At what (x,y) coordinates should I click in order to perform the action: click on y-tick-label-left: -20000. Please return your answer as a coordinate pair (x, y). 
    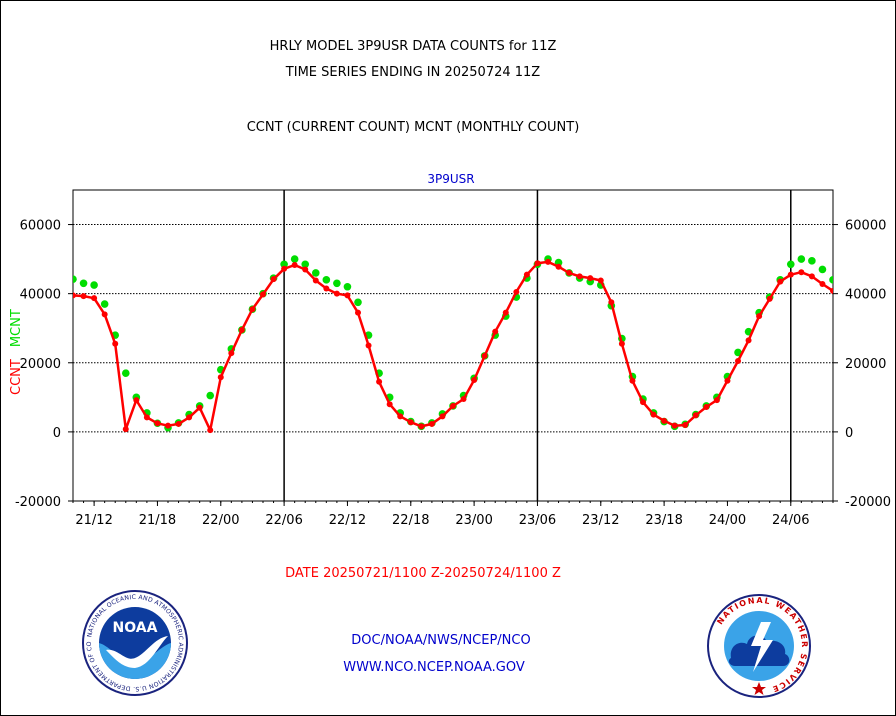
    Looking at the image, I should click on (38, 502).